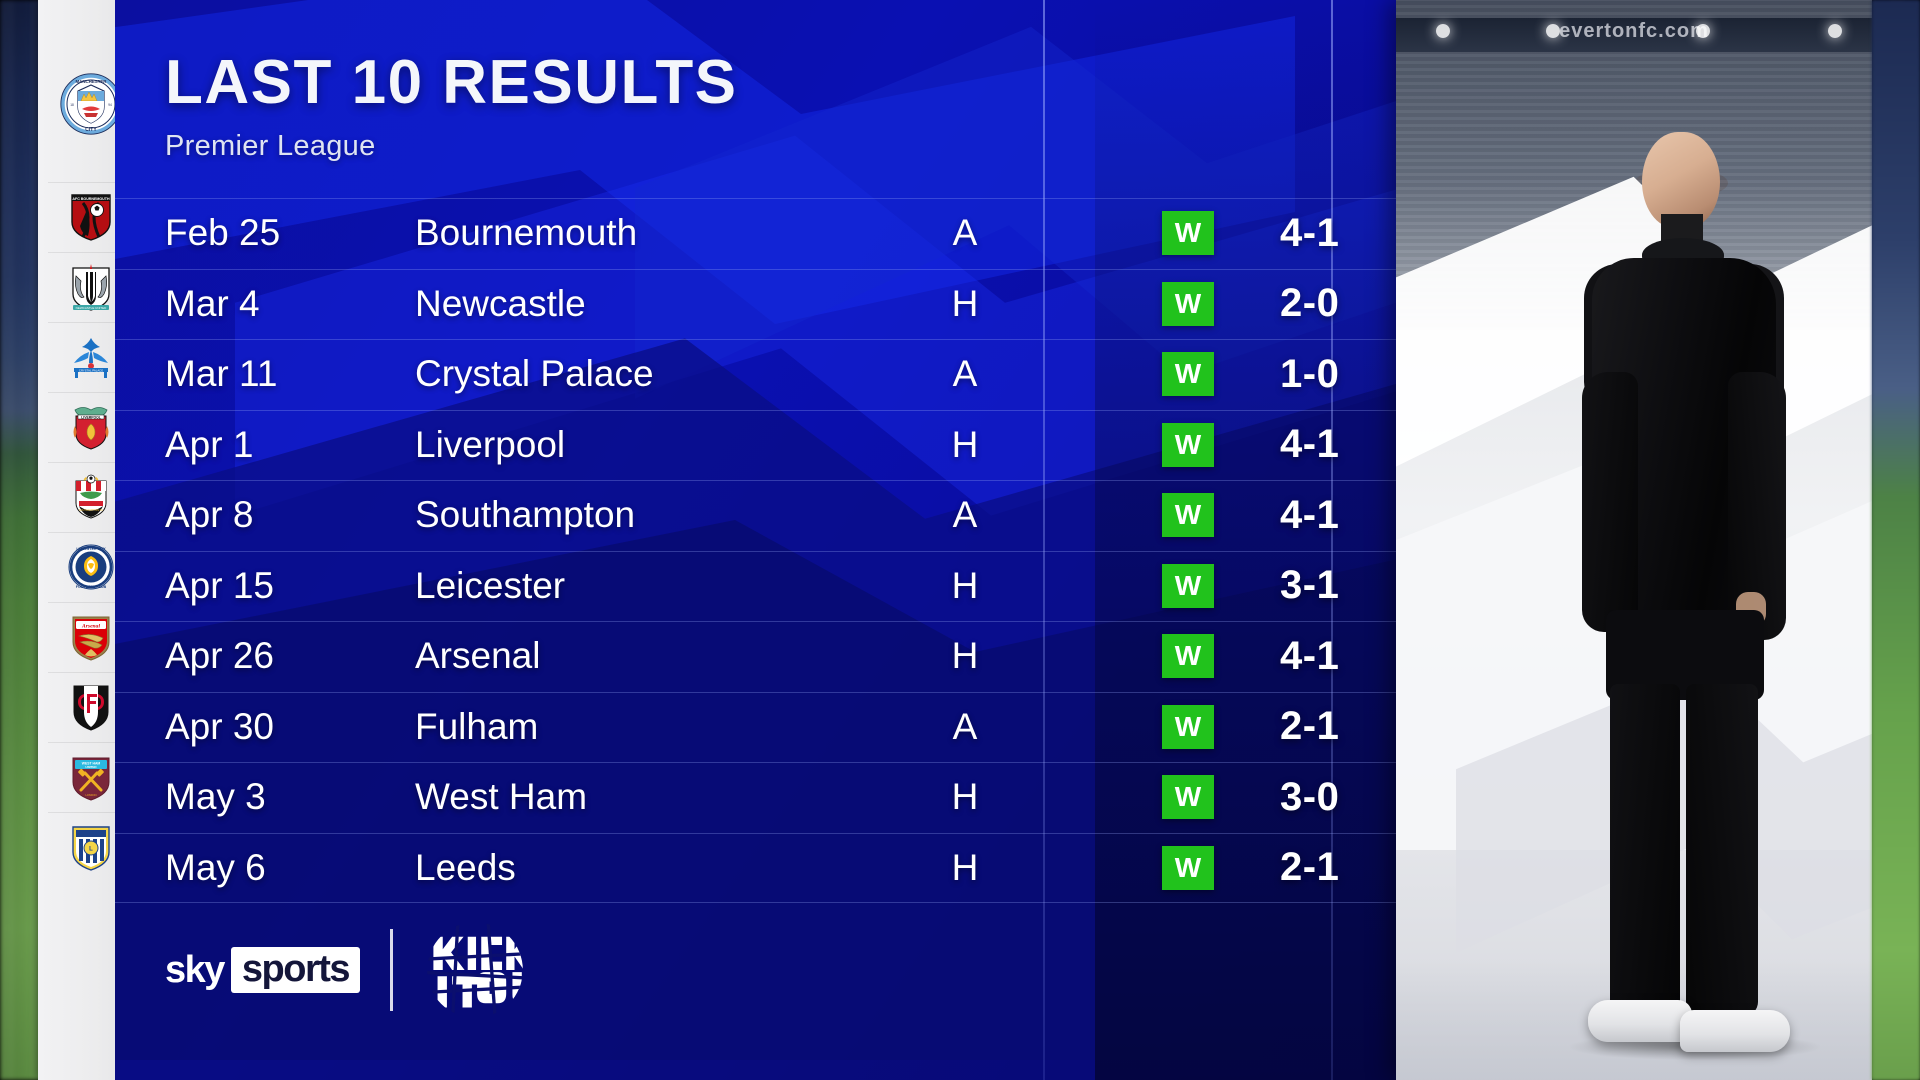  I want to click on crest-fulham, so click(90, 707).